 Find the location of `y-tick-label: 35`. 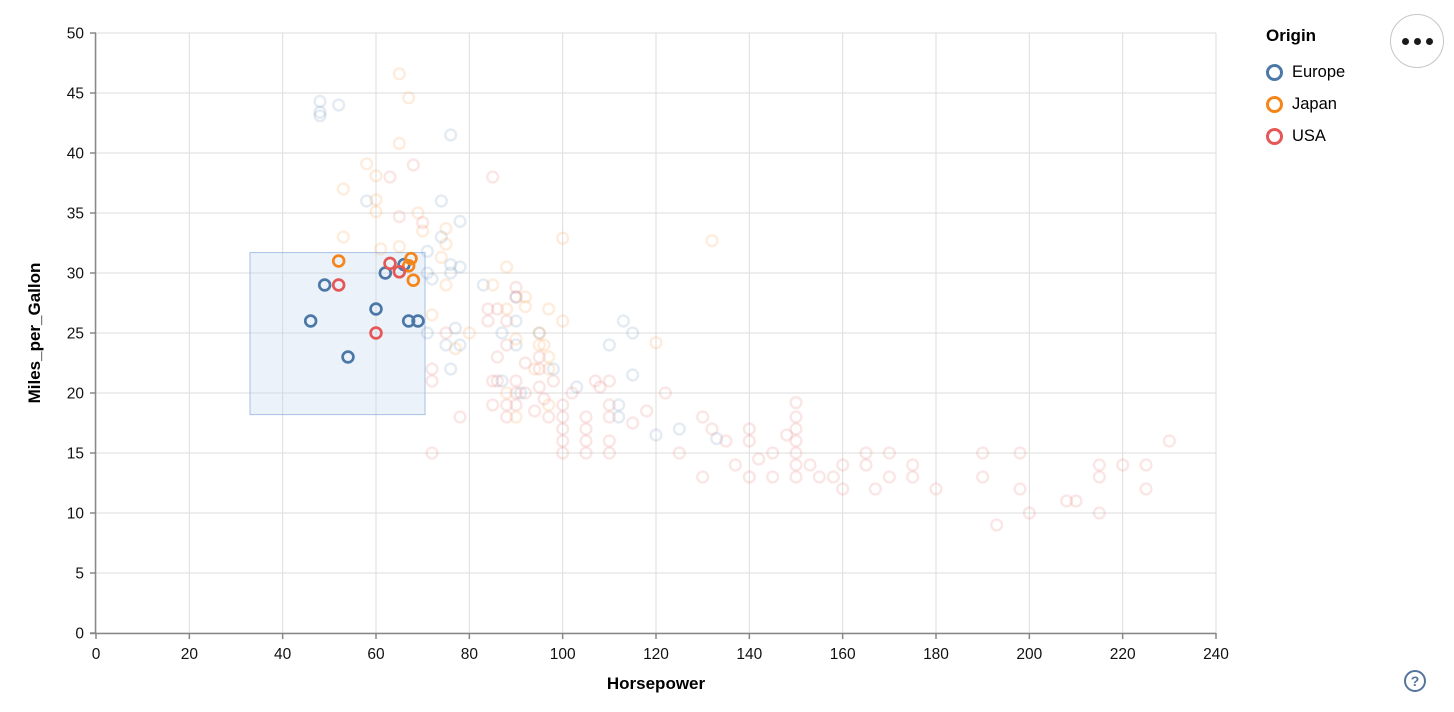

y-tick-label: 35 is located at coordinates (75, 214).